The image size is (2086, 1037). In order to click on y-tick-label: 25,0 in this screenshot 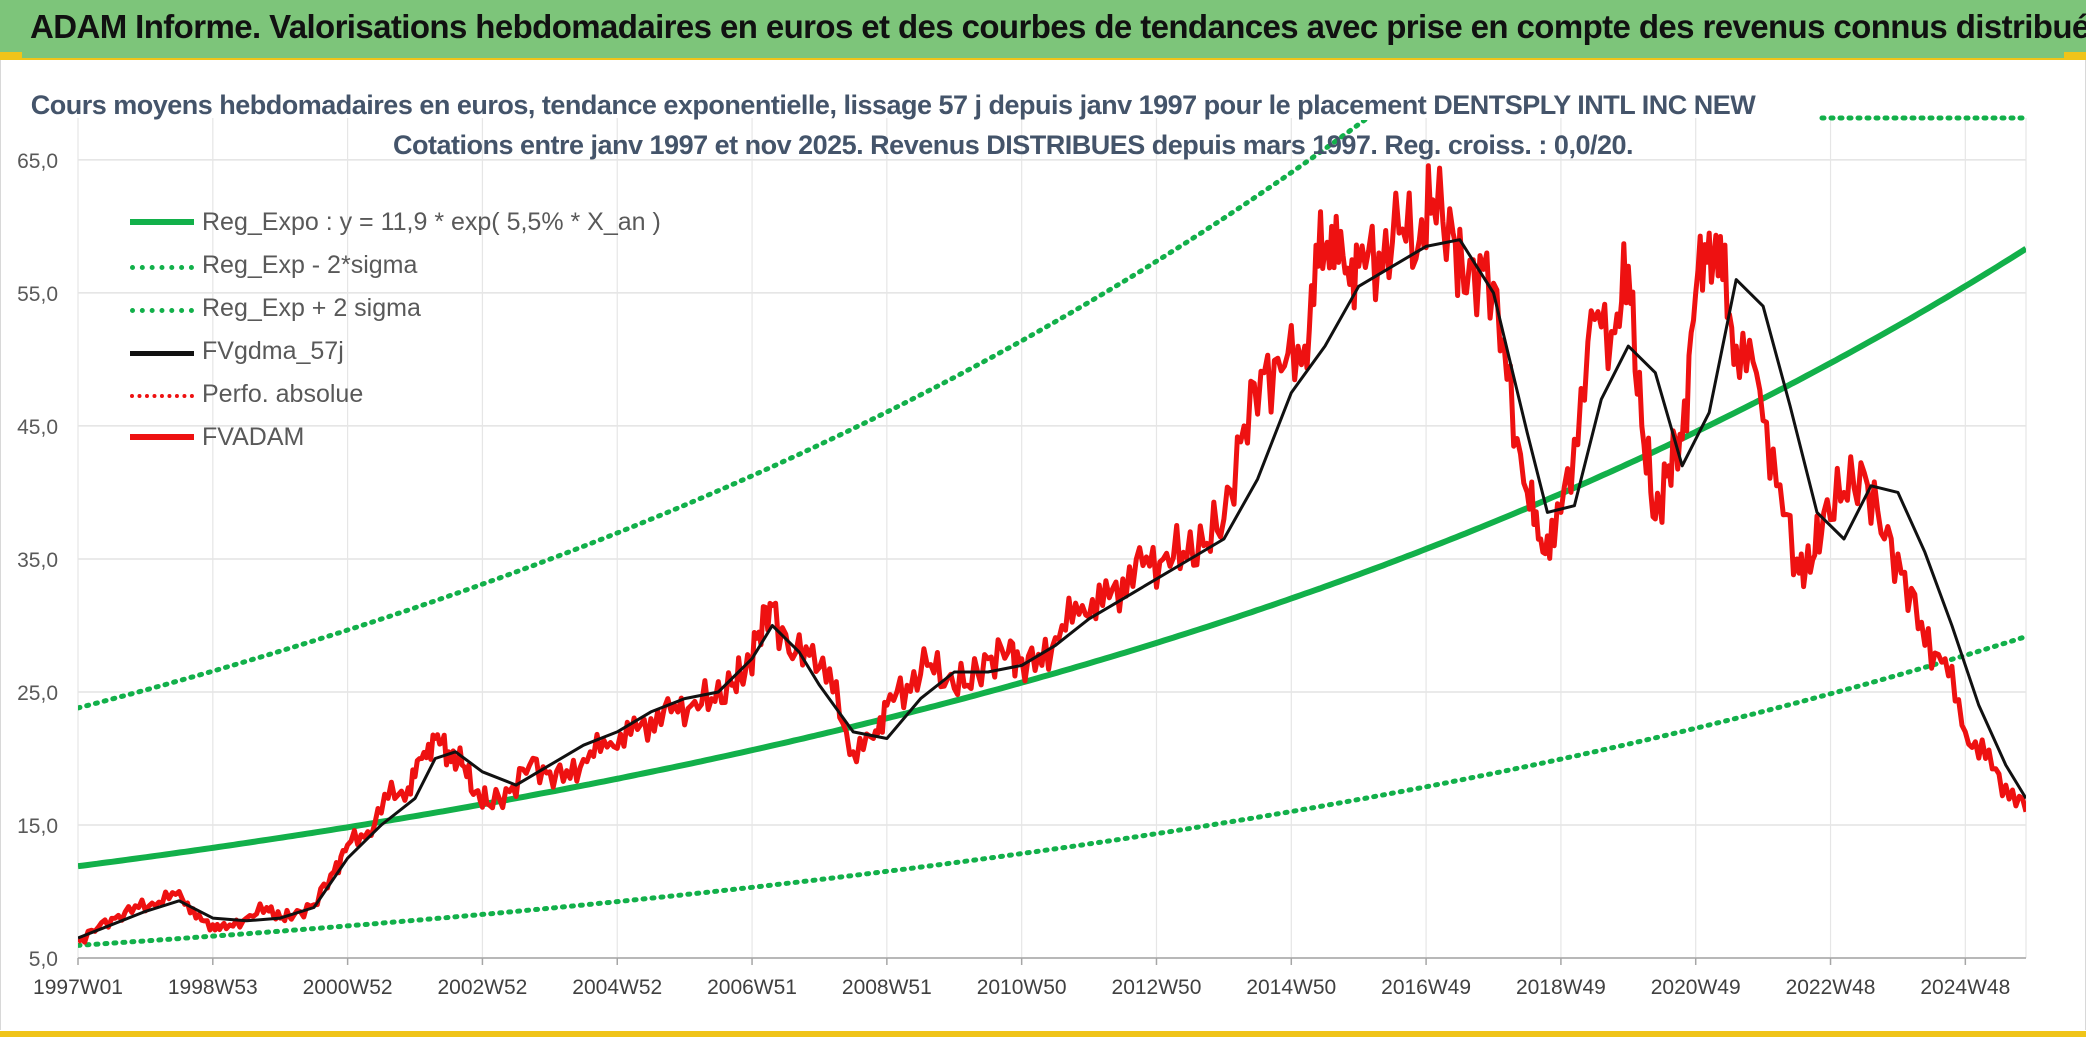, I will do `click(37, 693)`.